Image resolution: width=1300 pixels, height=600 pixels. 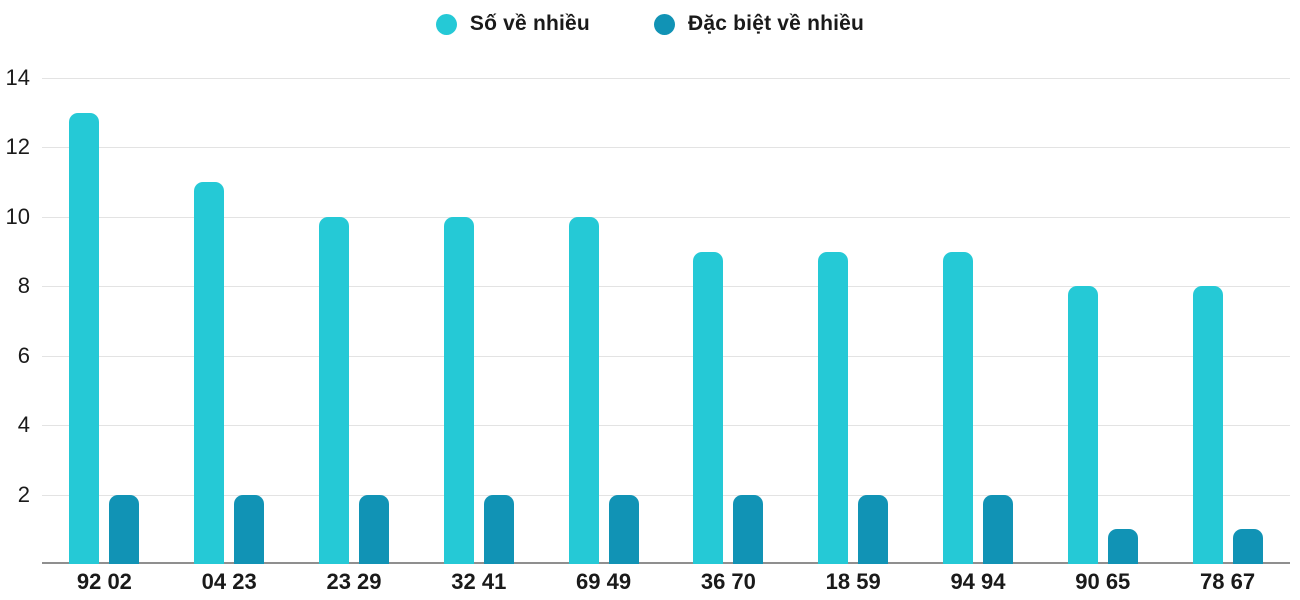 I want to click on y-axis-tick-label: 12, so click(x=17, y=147).